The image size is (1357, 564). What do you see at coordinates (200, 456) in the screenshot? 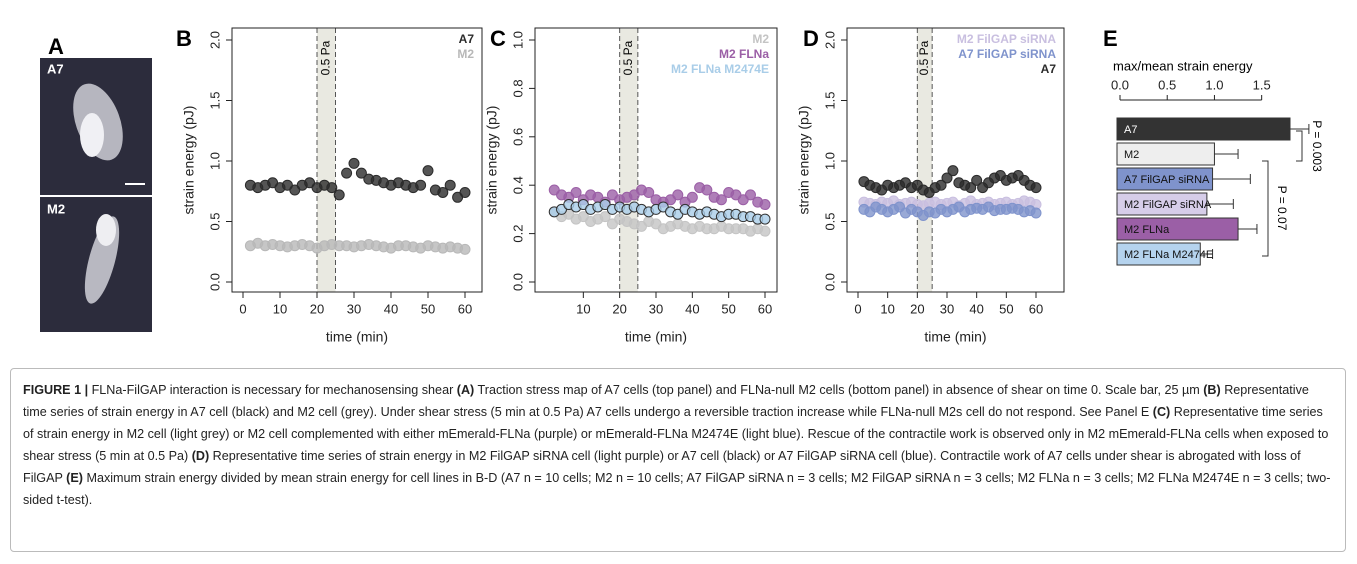
I see `caption-label: (D)` at bounding box center [200, 456].